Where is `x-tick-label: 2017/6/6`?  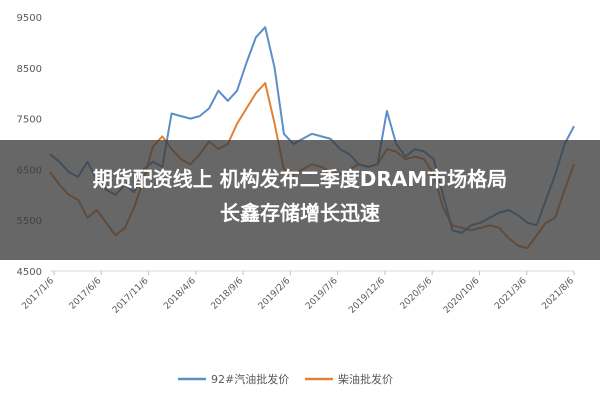 x-tick-label: 2017/6/6 is located at coordinates (86, 294).